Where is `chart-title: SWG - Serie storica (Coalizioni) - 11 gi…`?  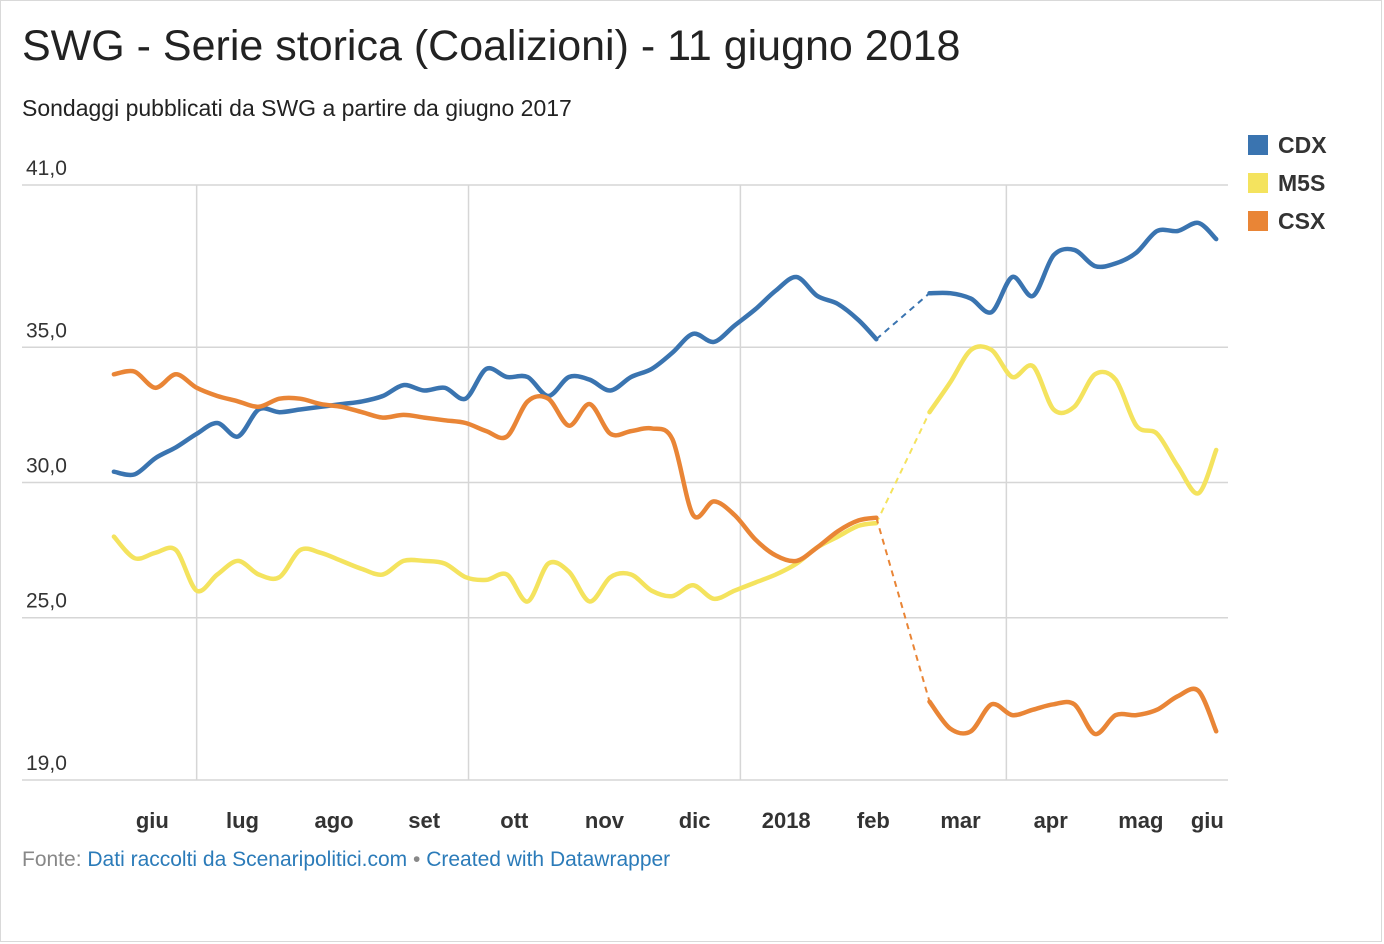 chart-title: SWG - Serie storica (Coalizioni) - 11 gi… is located at coordinates (491, 46).